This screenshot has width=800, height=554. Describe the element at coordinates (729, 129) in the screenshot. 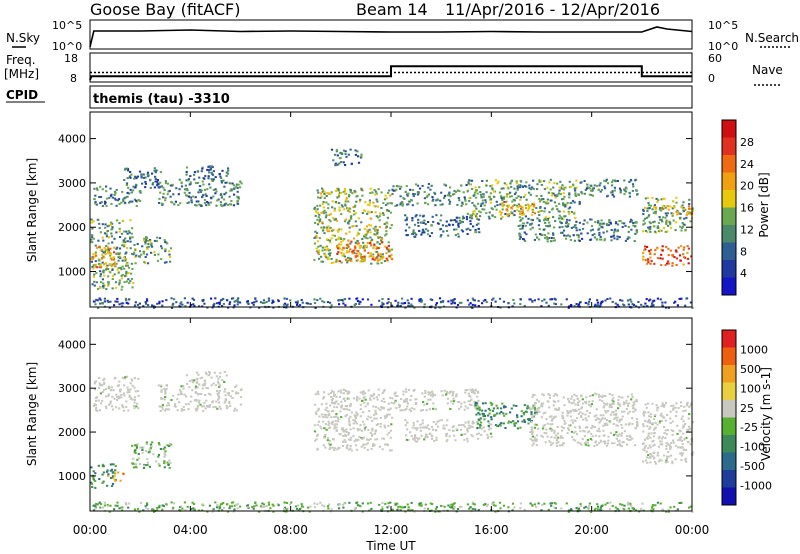

I see `colorbar-swatch` at that location.